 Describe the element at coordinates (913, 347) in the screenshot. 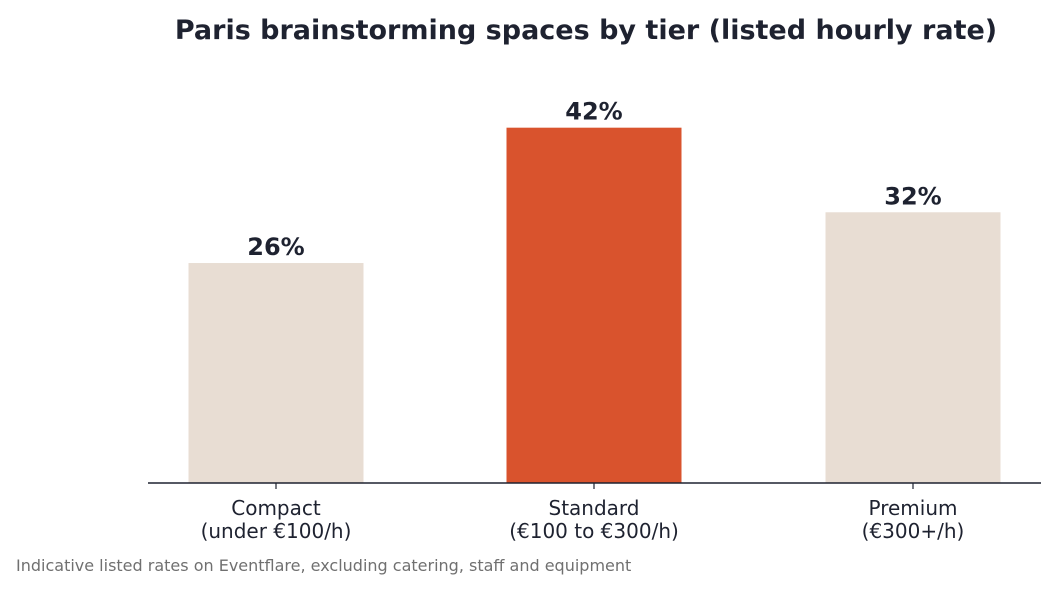

I see `bar-premium` at that location.